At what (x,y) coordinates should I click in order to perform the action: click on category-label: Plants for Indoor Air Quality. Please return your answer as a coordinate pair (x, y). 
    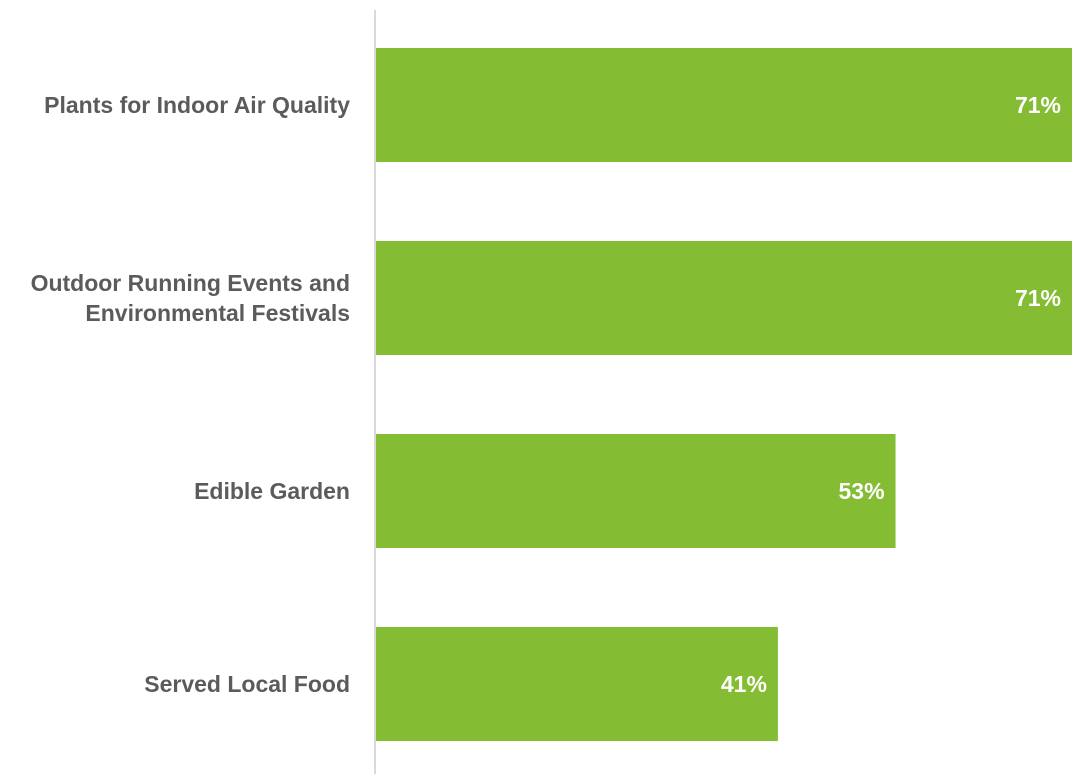
    Looking at the image, I should click on (197, 105).